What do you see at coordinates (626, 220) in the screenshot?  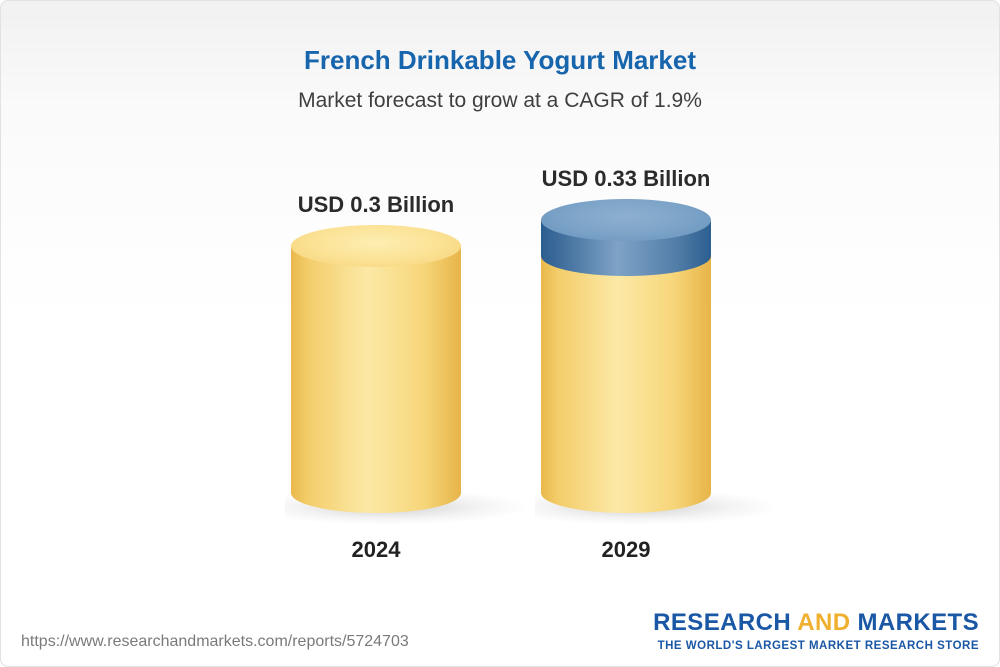 I see `growth-cap-top-ellipse` at bounding box center [626, 220].